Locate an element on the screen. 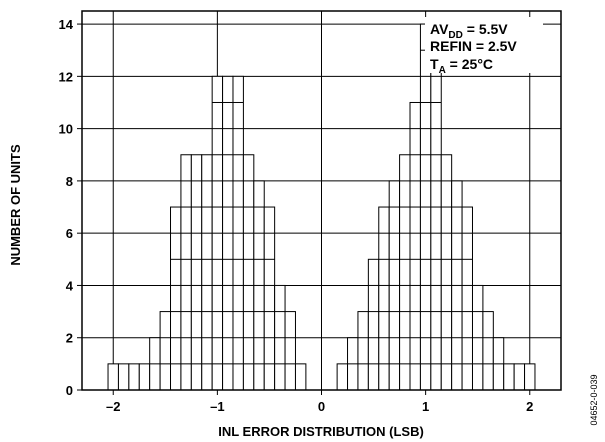 Image resolution: width=605 pixels, height=442 pixels. figure-id: 04652-0-039 is located at coordinates (594, 399).